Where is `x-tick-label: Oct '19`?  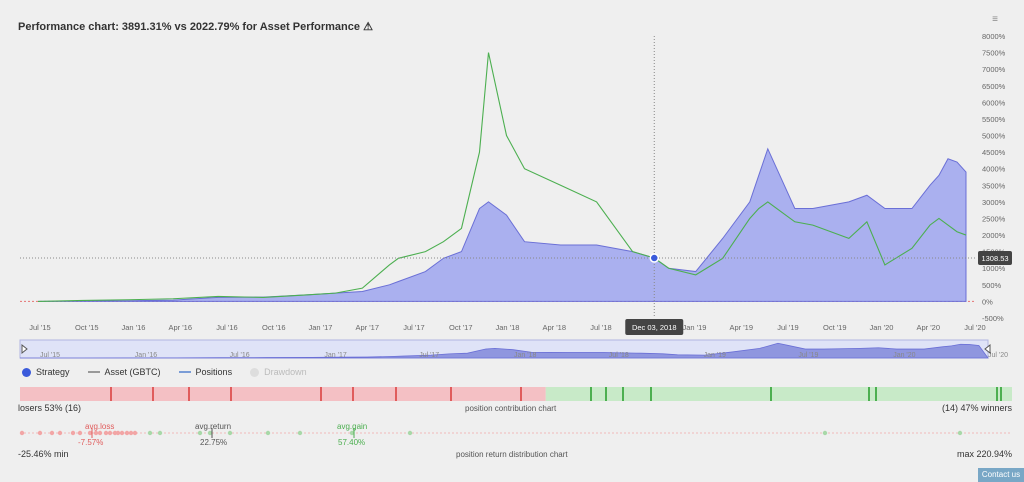 x-tick-label: Oct '19 is located at coordinates (835, 327).